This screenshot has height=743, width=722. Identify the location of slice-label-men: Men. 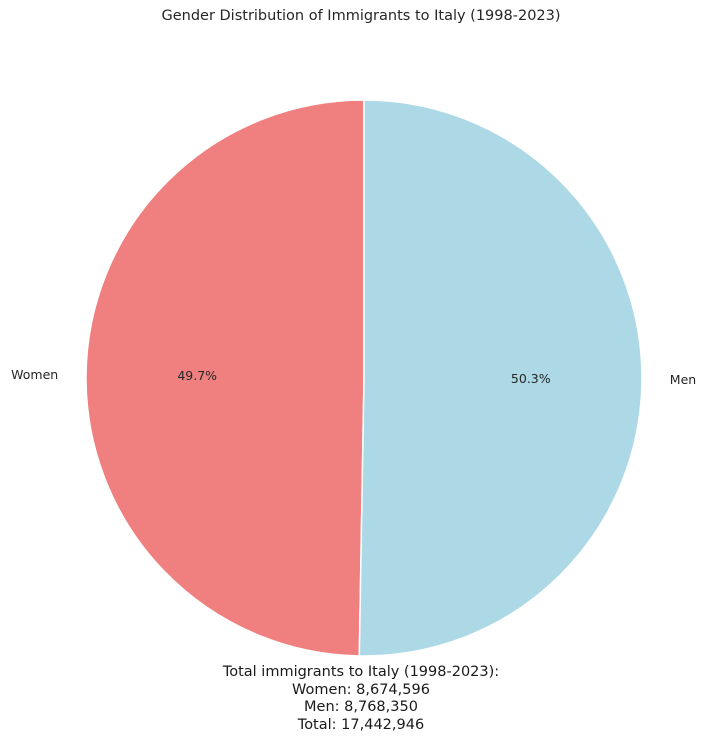
(683, 379).